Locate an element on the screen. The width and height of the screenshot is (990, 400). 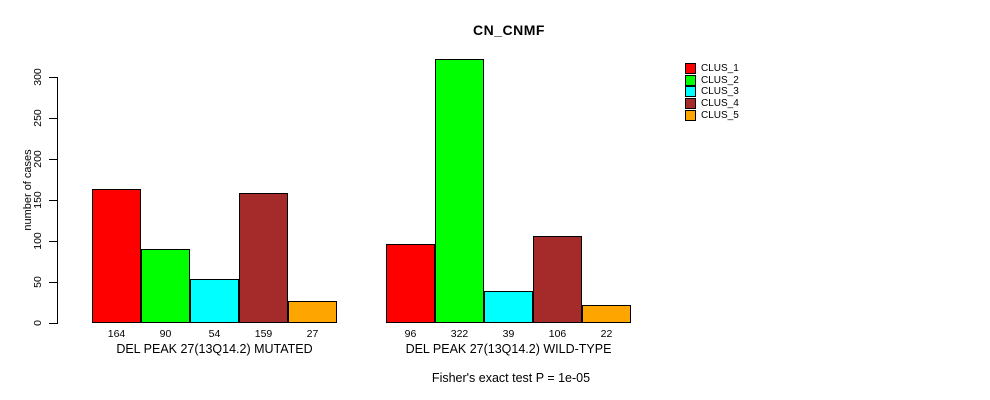
bar-value-label: 22 is located at coordinates (606, 333).